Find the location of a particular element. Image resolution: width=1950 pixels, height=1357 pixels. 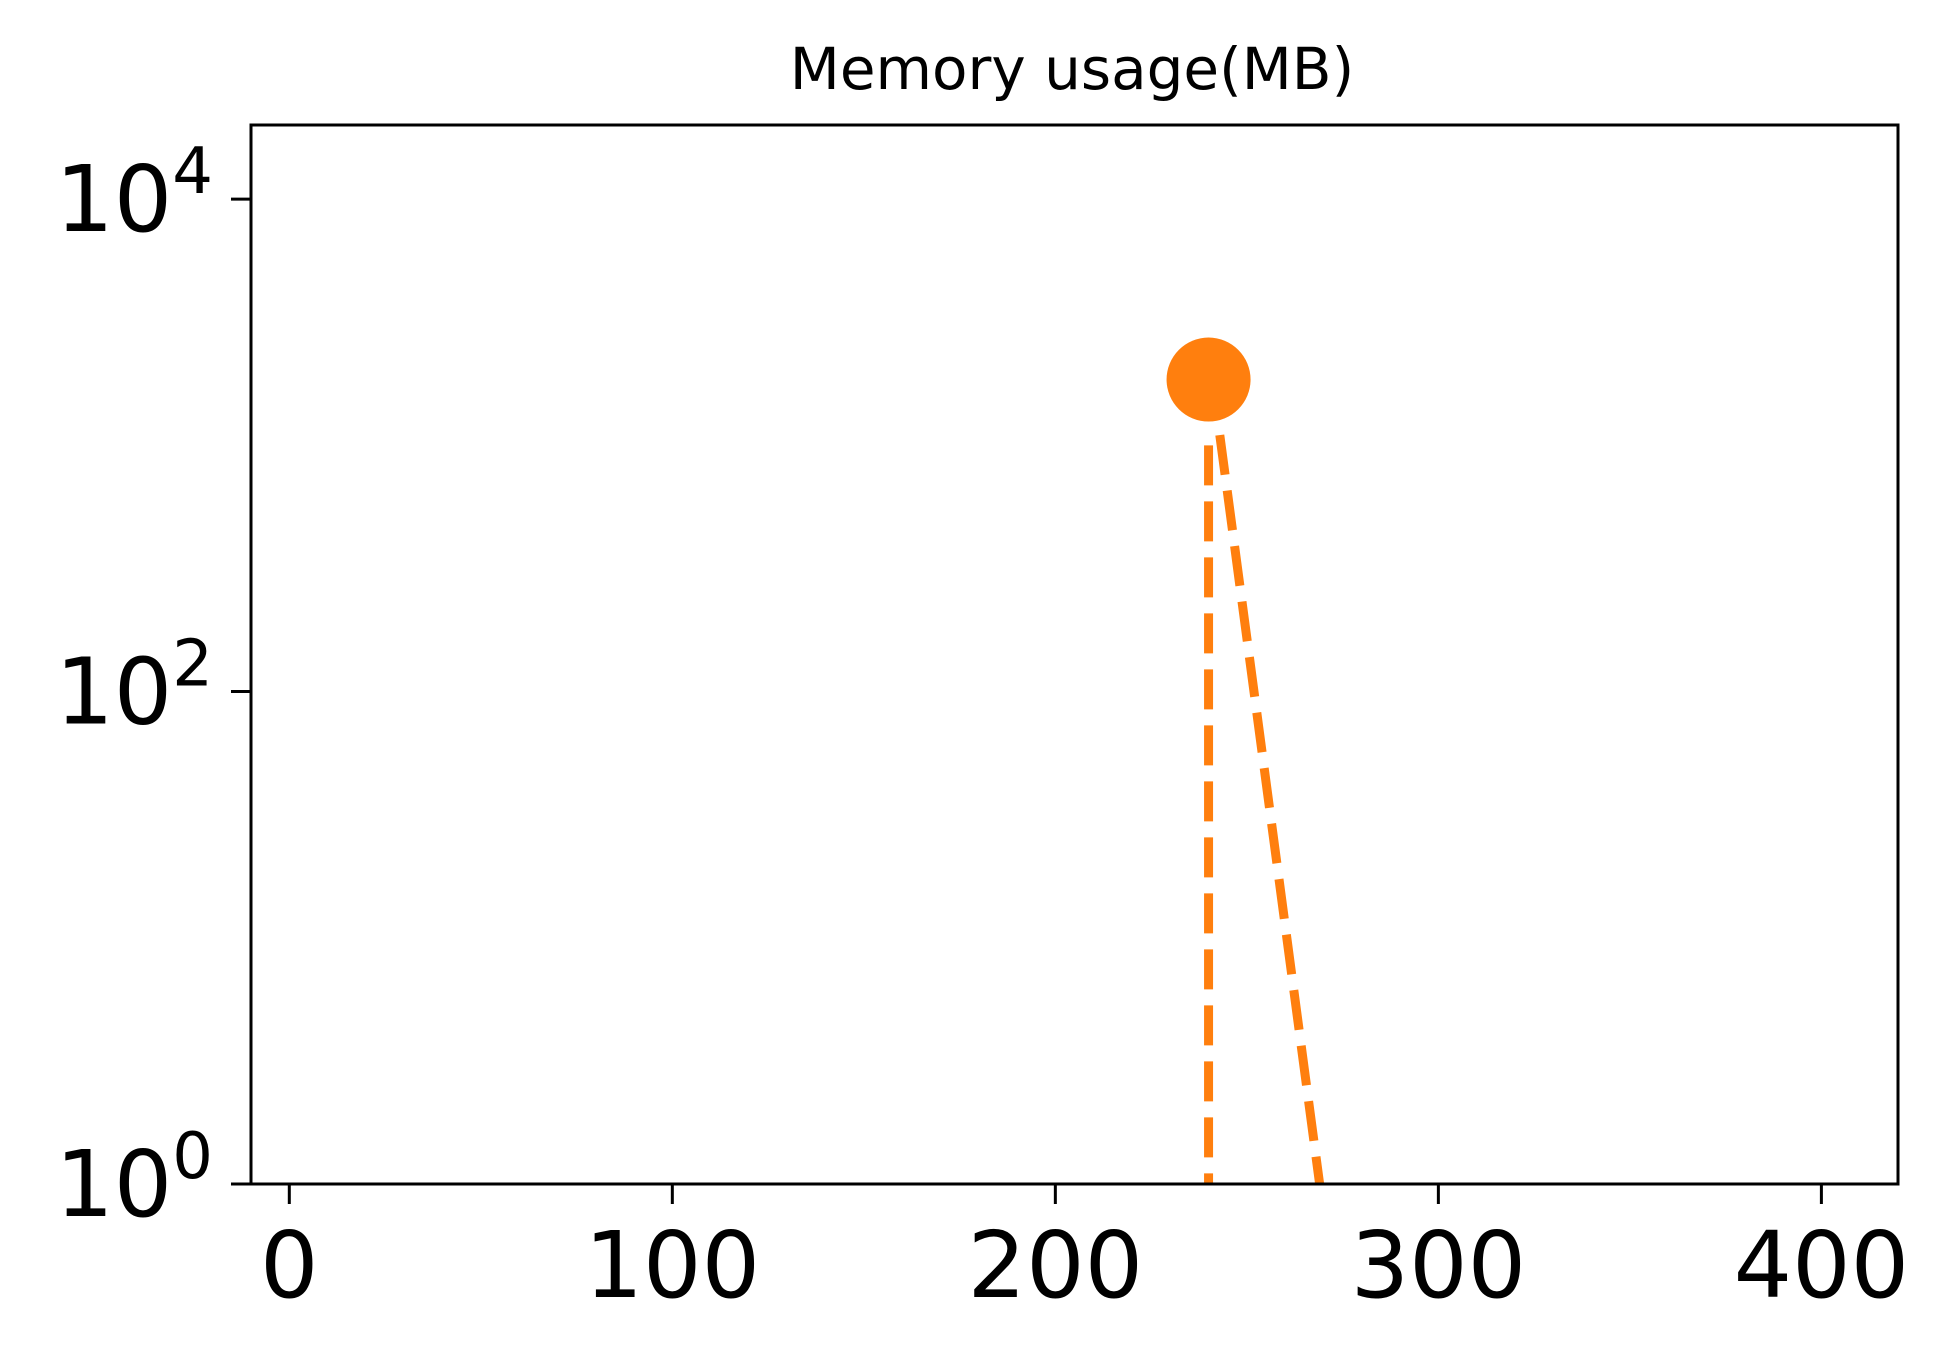

data-point-marker is located at coordinates (1208, 379).